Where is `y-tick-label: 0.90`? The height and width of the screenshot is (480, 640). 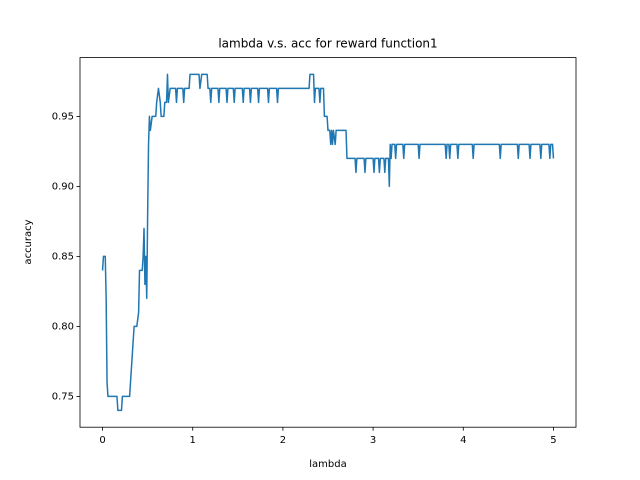 y-tick-label: 0.90 is located at coordinates (63, 186).